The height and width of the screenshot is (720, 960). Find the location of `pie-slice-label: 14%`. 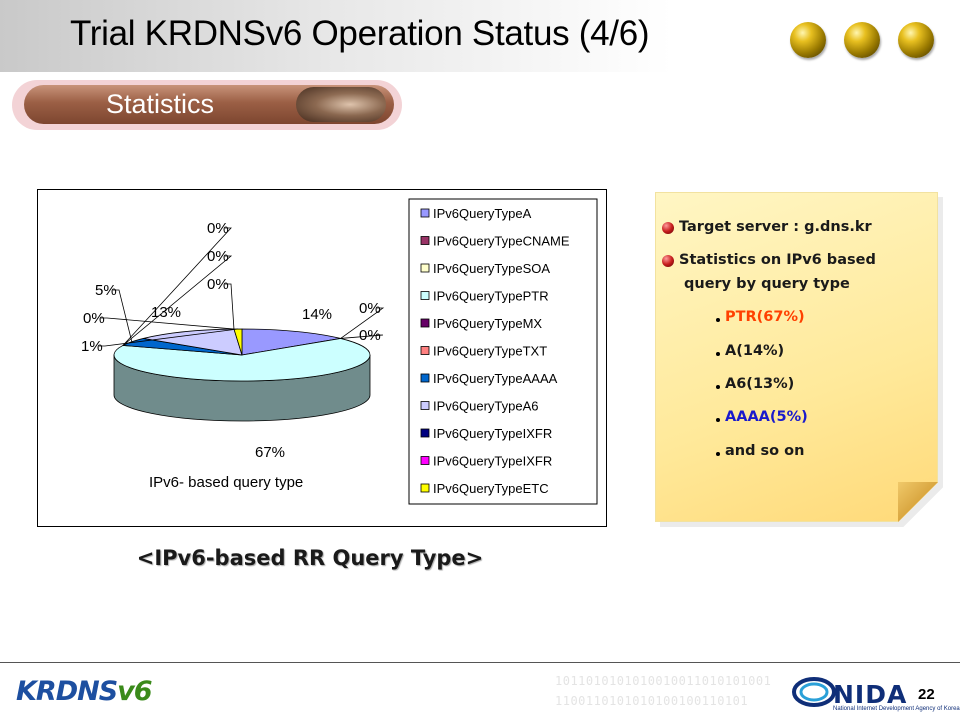

pie-slice-label: 14% is located at coordinates (317, 314).